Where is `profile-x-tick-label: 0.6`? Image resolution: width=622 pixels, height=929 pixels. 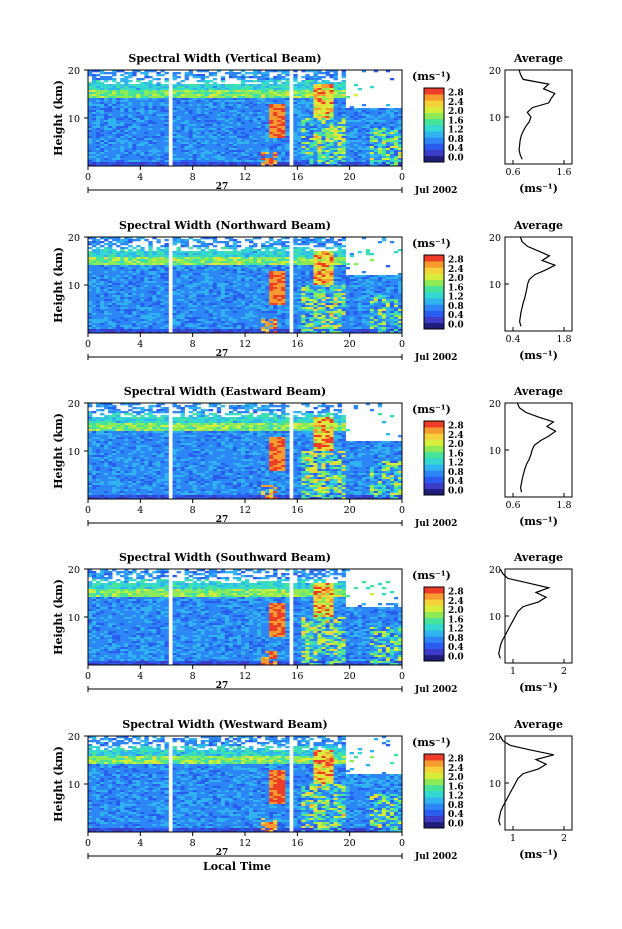 profile-x-tick-label: 0.6 is located at coordinates (512, 172).